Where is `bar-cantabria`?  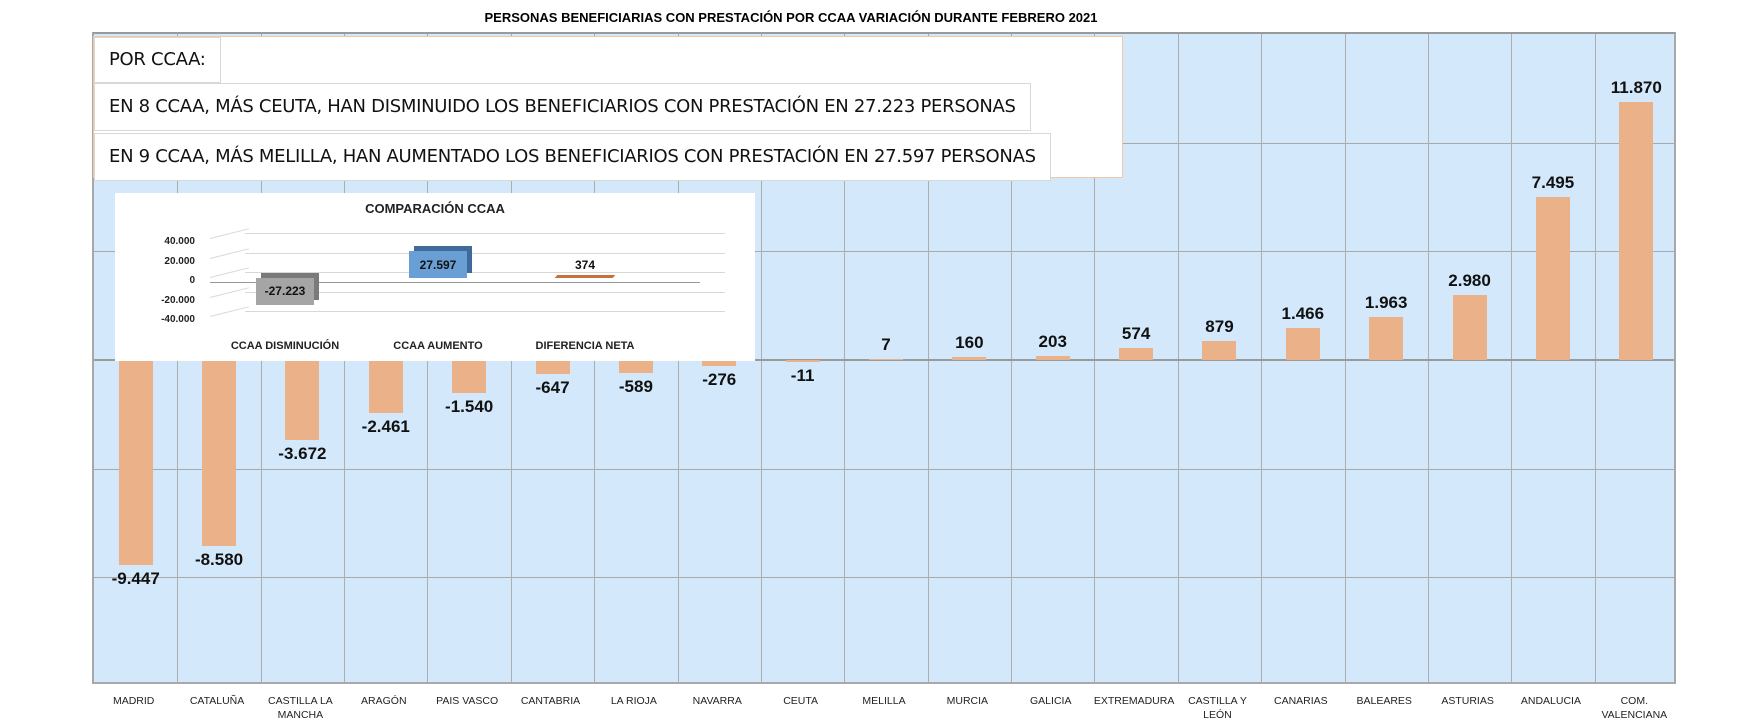
bar-cantabria is located at coordinates (552, 367).